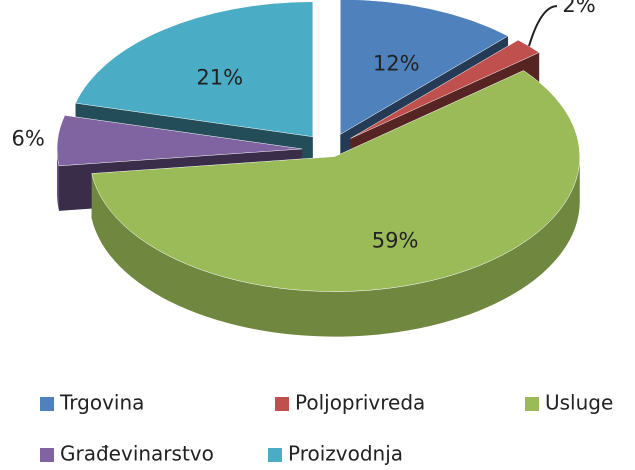 This screenshot has width=635, height=470. What do you see at coordinates (578, 8) in the screenshot?
I see `data-label: 2%` at bounding box center [578, 8].